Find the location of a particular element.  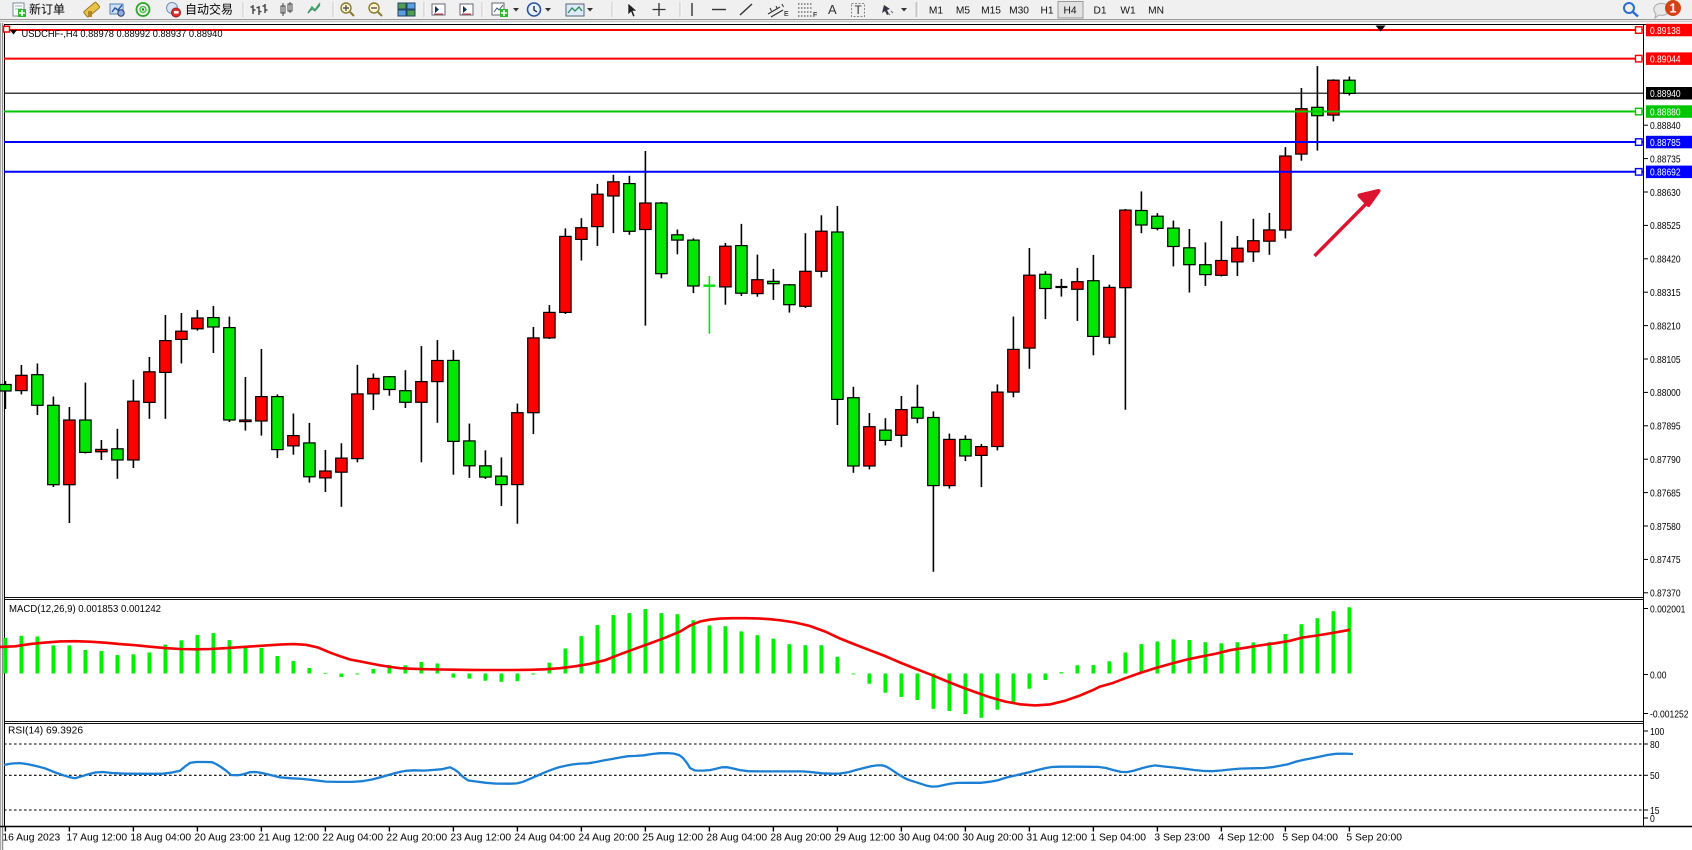

svg-text: 50 is located at coordinates (1655, 776).